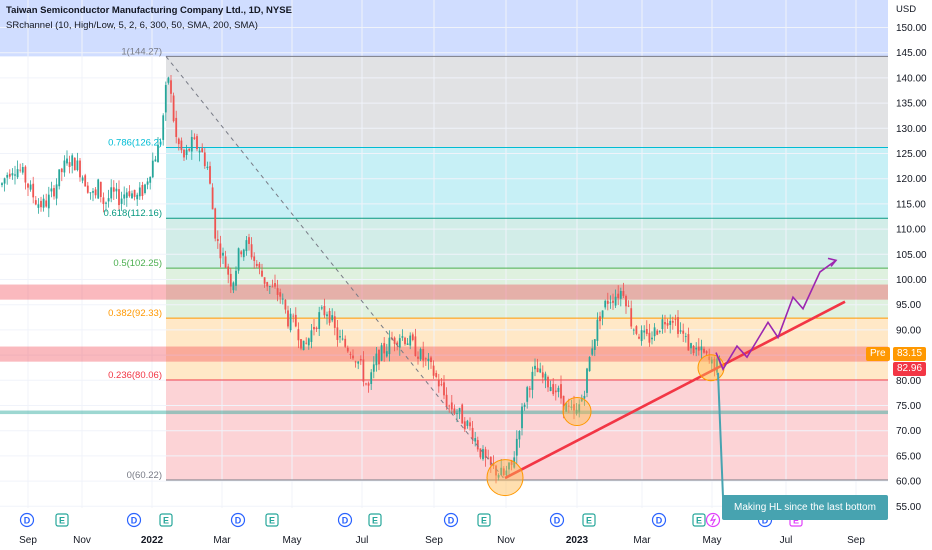  What do you see at coordinates (911, 129) in the screenshot?
I see `price-tick-label: 130.00` at bounding box center [911, 129].